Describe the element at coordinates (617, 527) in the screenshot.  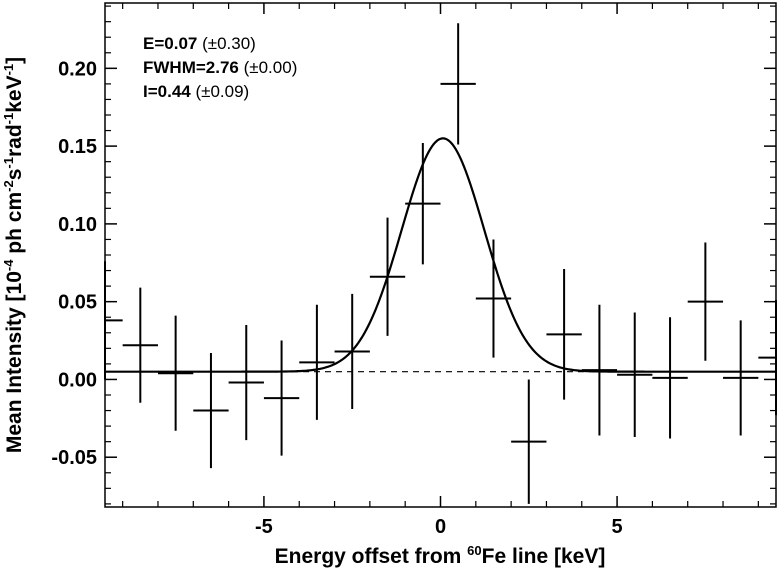
I see `x-tick-label: 5` at that location.